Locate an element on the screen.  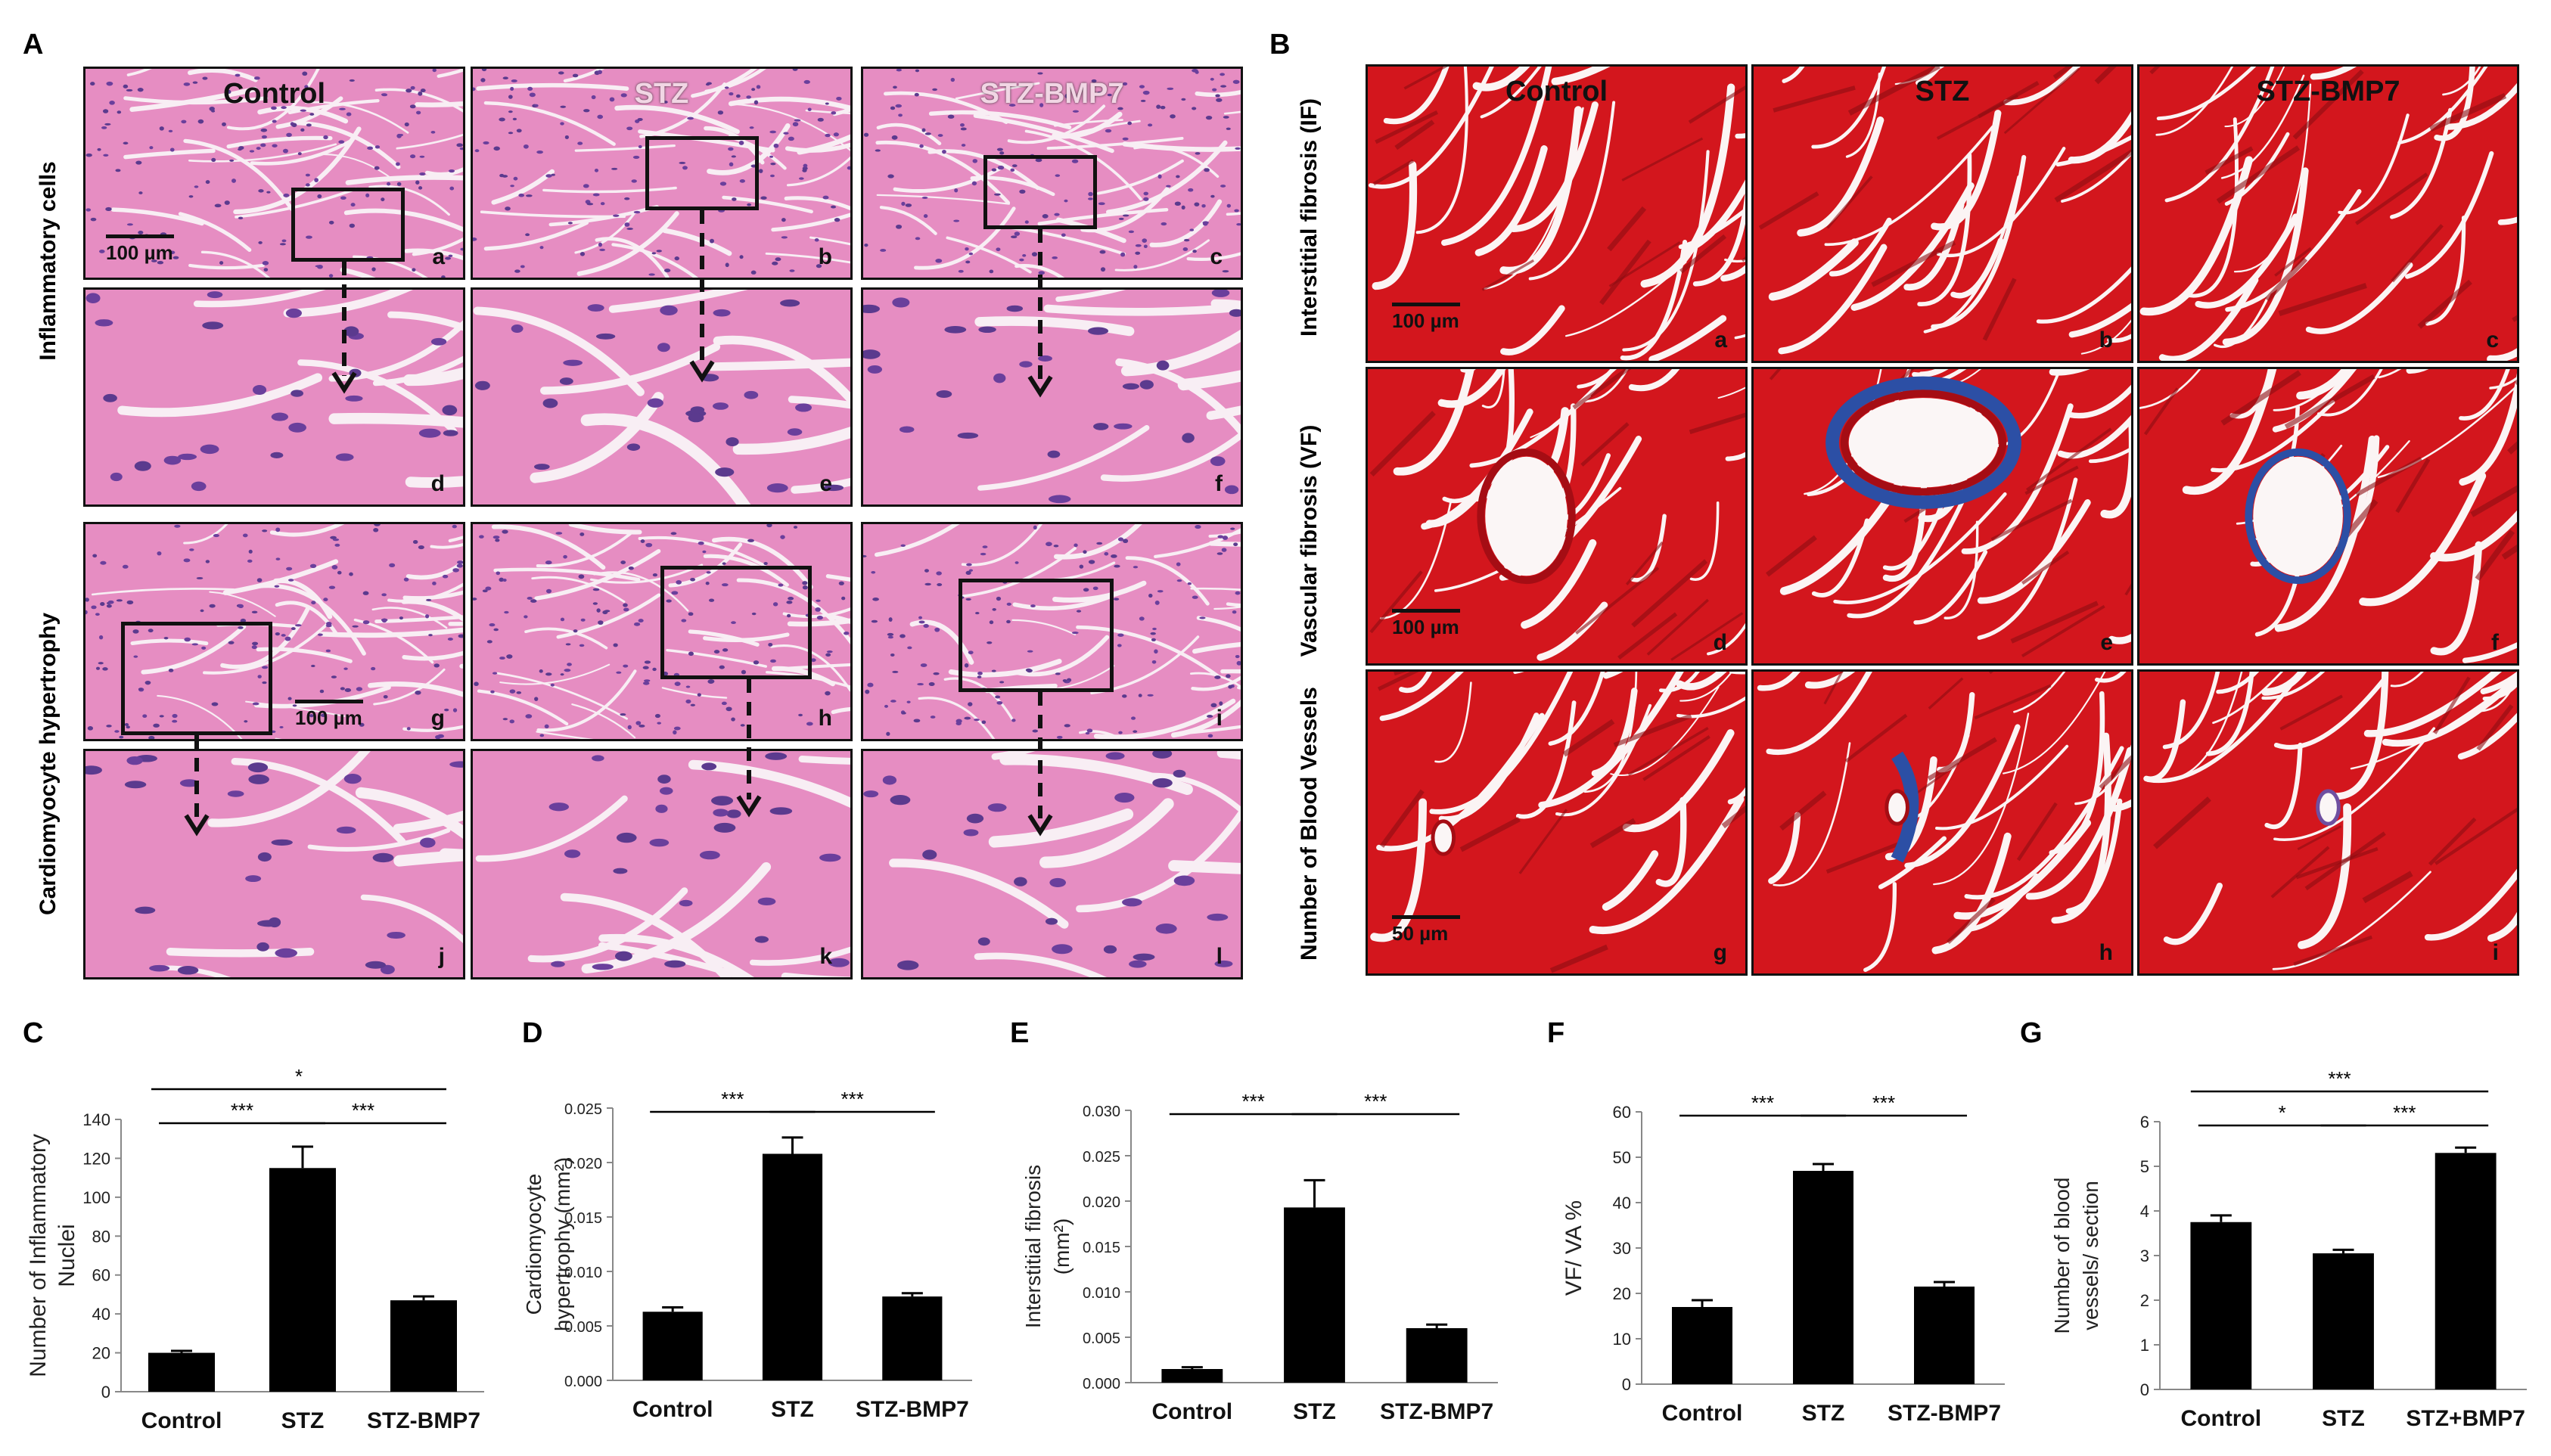
scale-bar-label: 100 µm is located at coordinates (139, 252).